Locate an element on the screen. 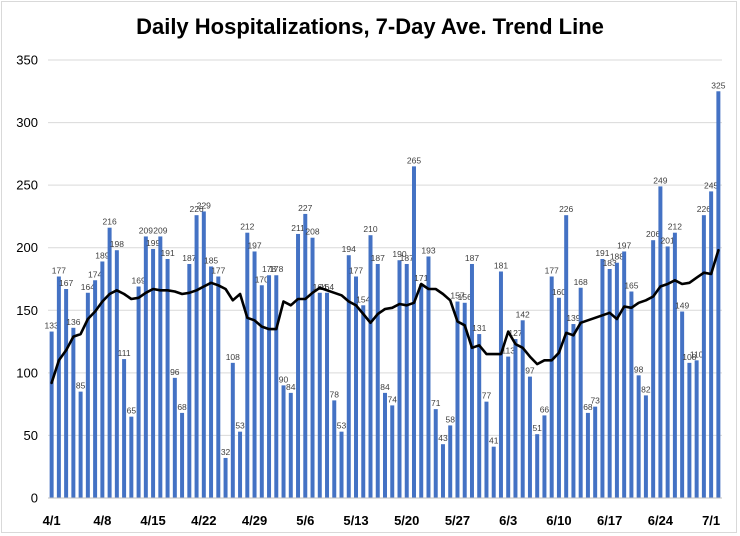  data-label: 90 is located at coordinates (284, 379).